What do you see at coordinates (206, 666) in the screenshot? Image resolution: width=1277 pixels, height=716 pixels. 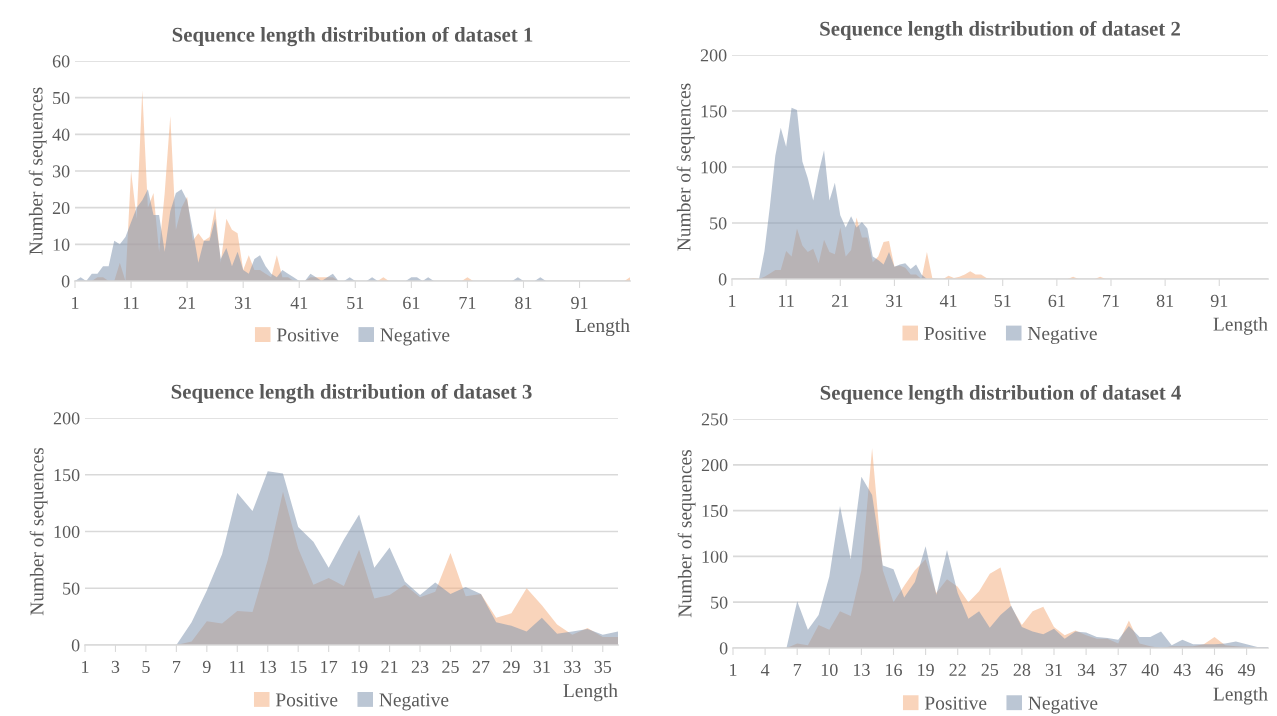 I see `x-tick-label: 9` at bounding box center [206, 666].